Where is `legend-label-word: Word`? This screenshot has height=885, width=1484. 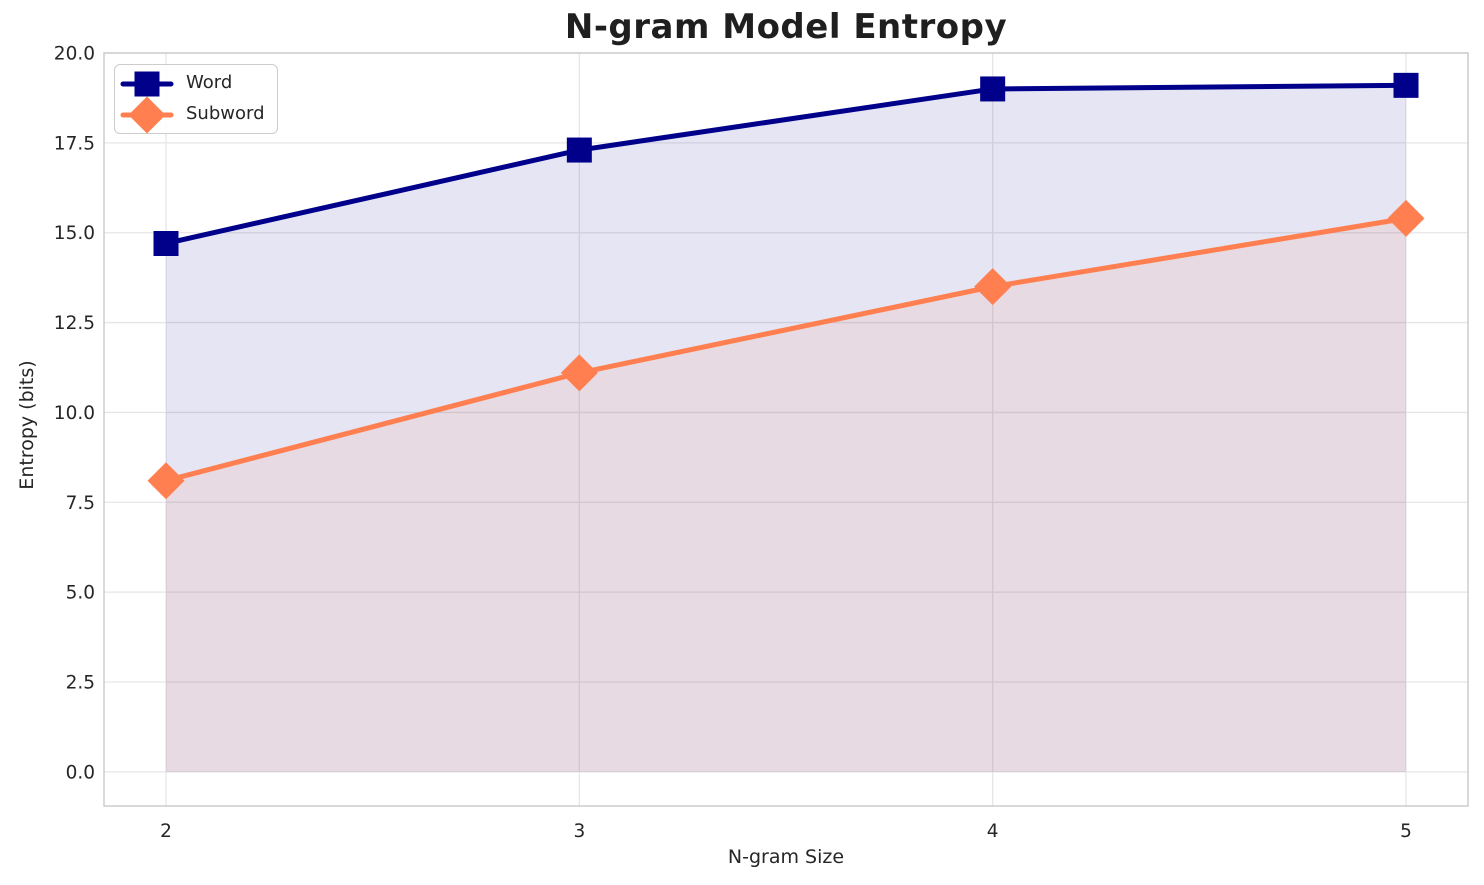 legend-label-word: Word is located at coordinates (209, 82).